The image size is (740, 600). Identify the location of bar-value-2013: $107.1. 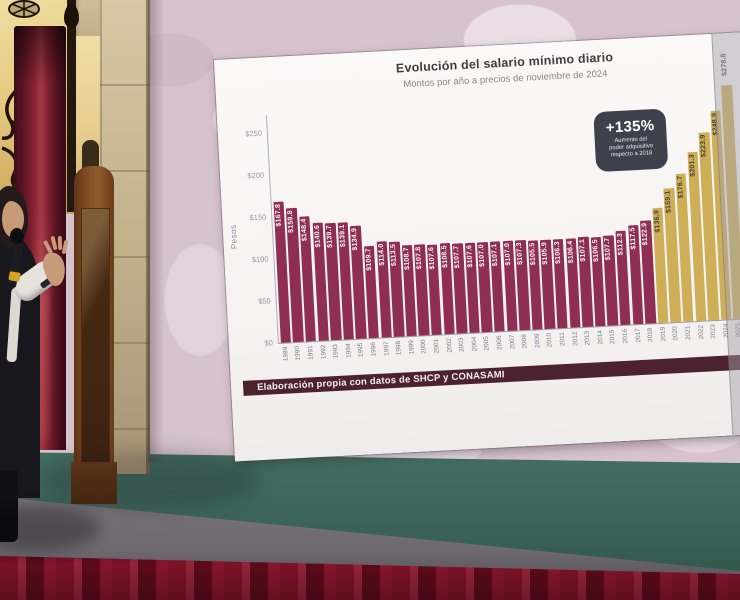
(583, 250).